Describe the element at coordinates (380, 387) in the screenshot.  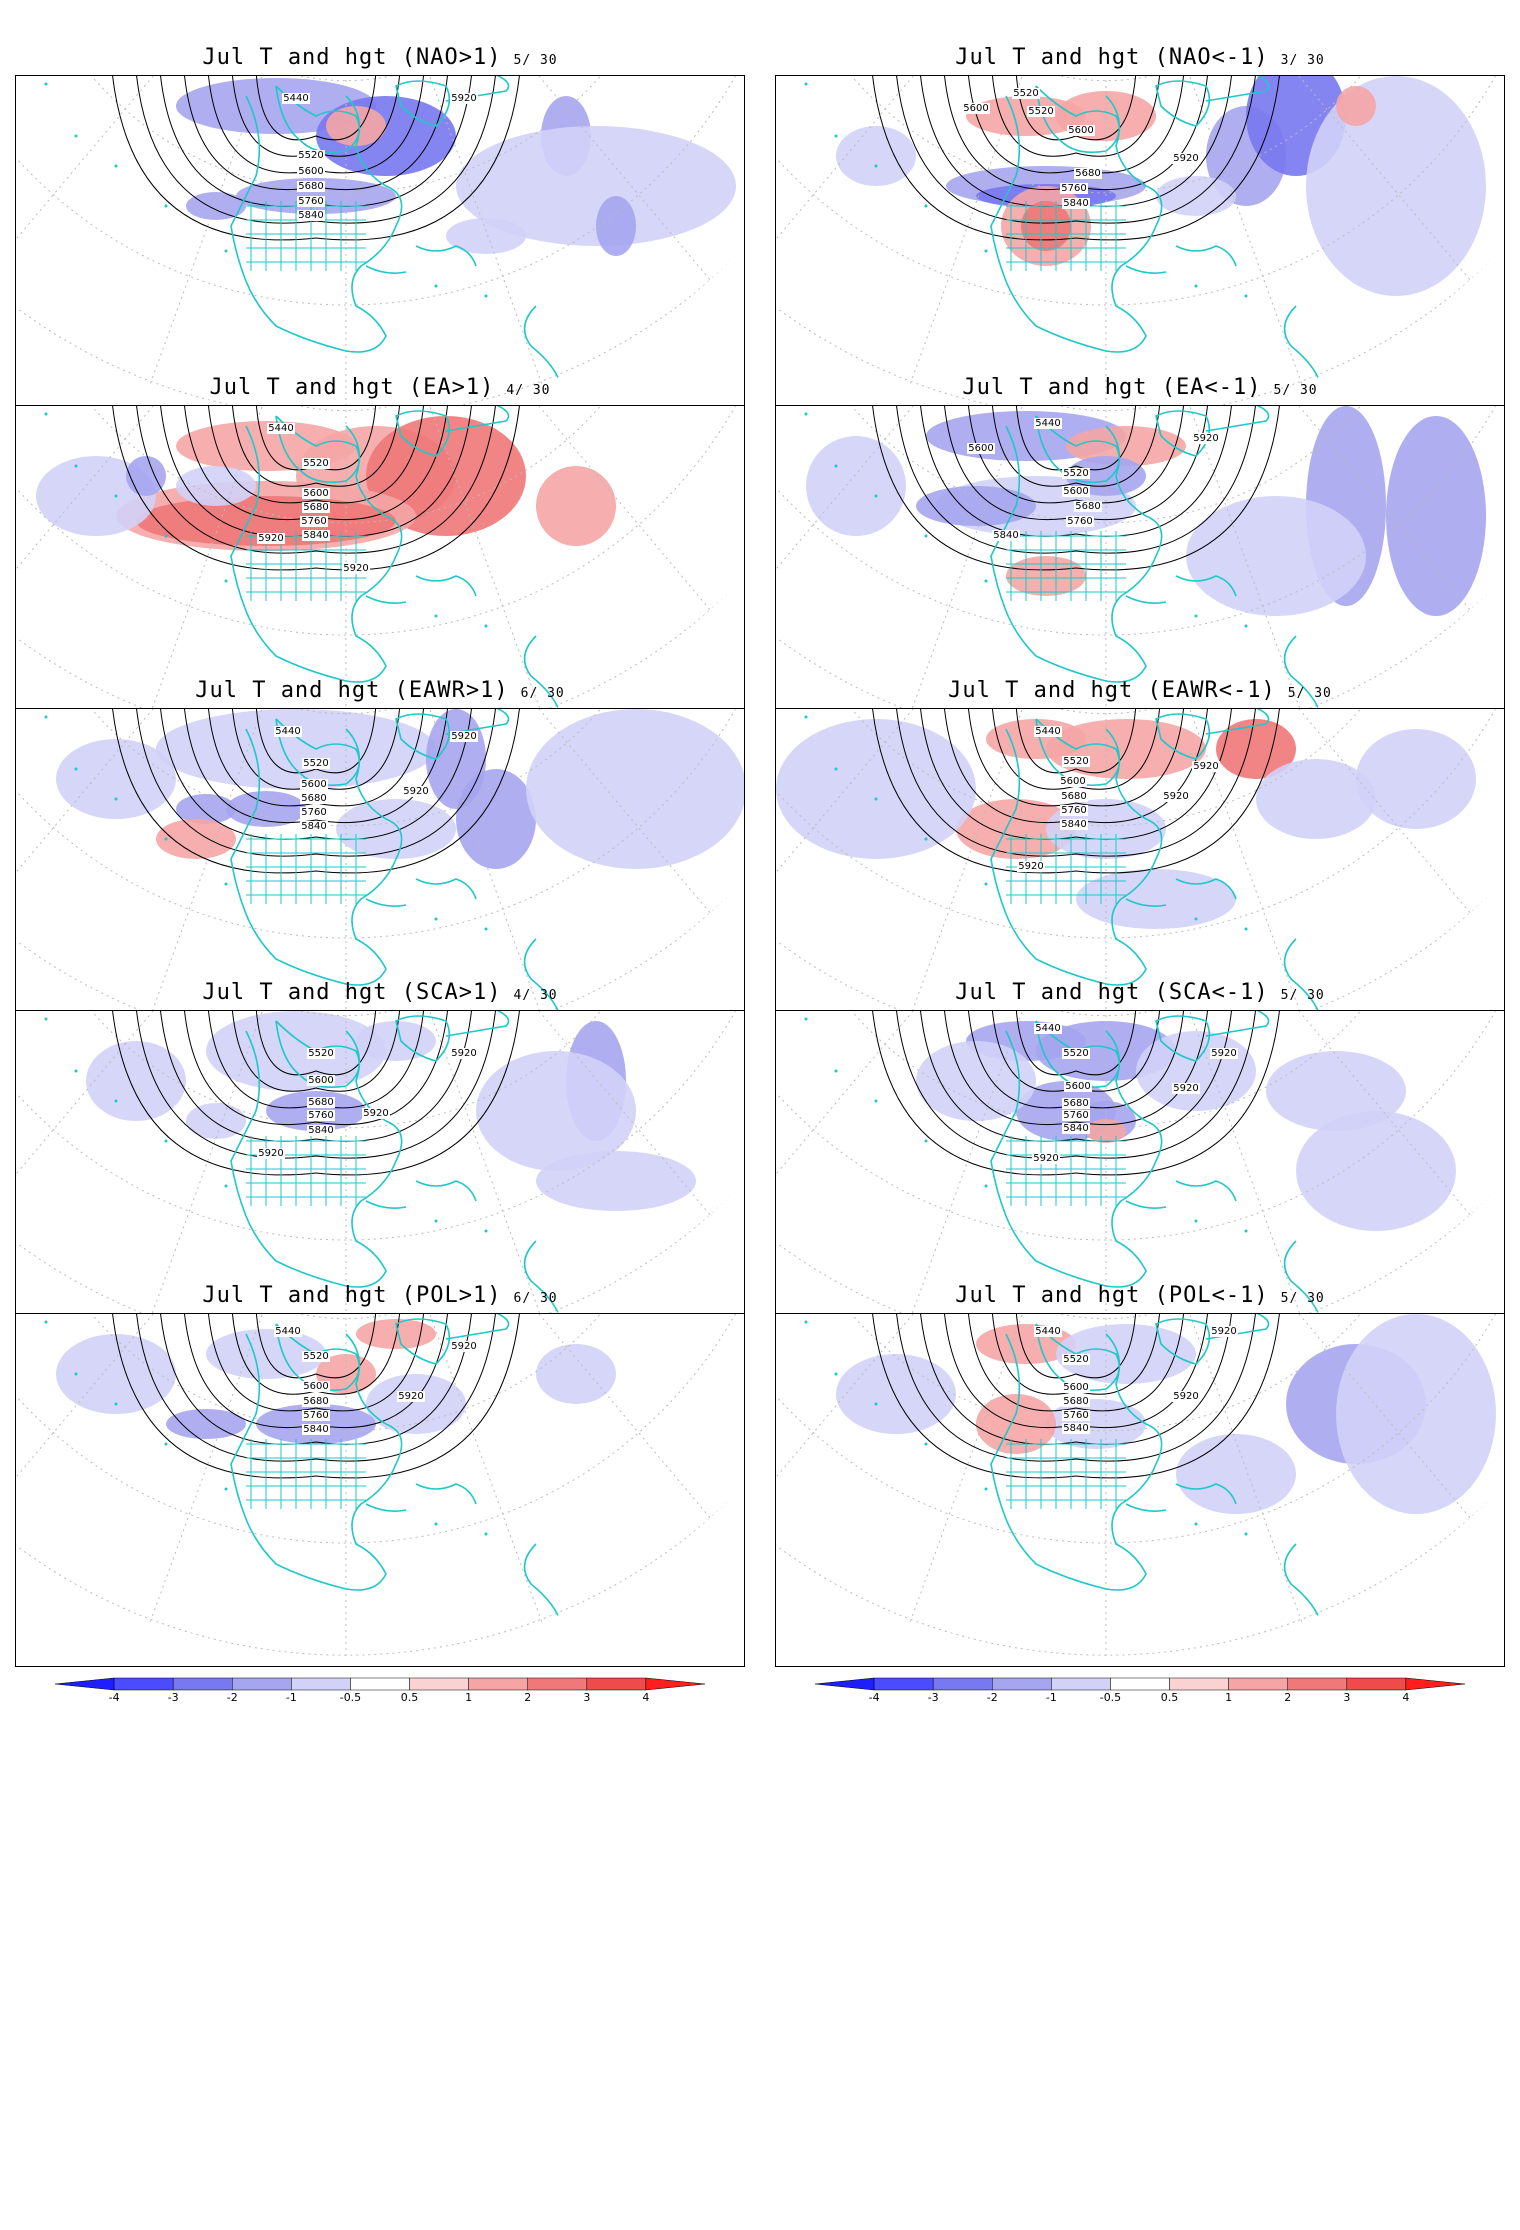
I see `panel-title: Jul T and hgt (EA>1) 4/ 30` at that location.